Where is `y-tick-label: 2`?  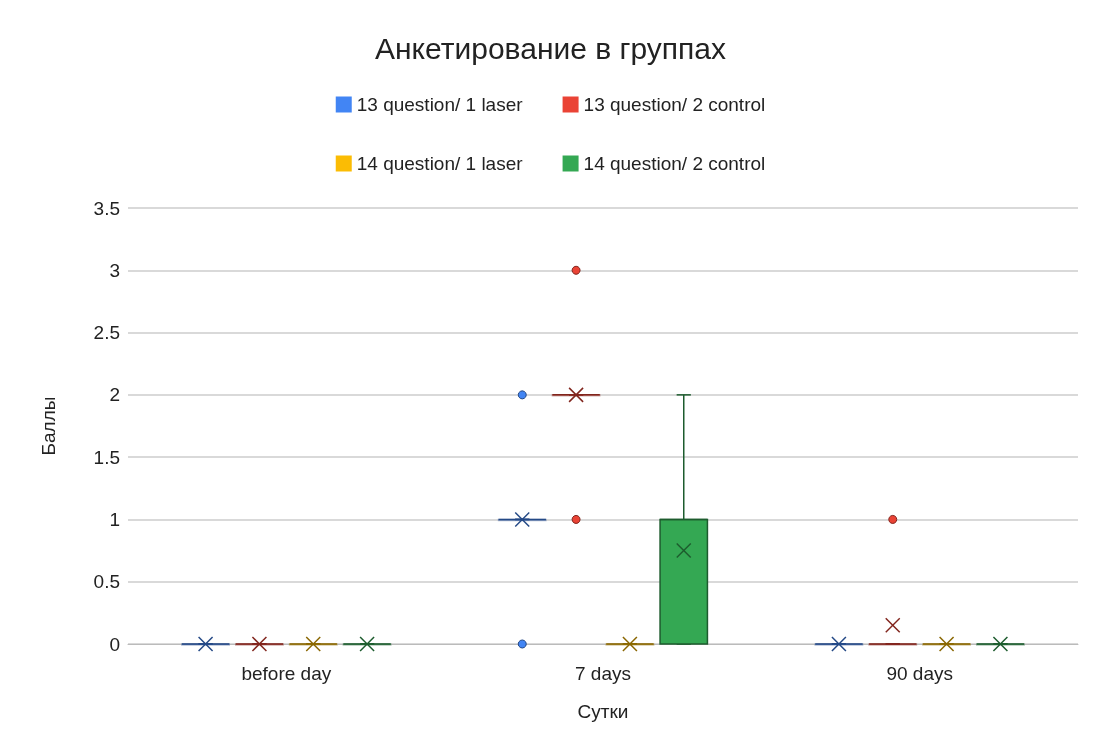
y-tick-label: 2 is located at coordinates (114, 395).